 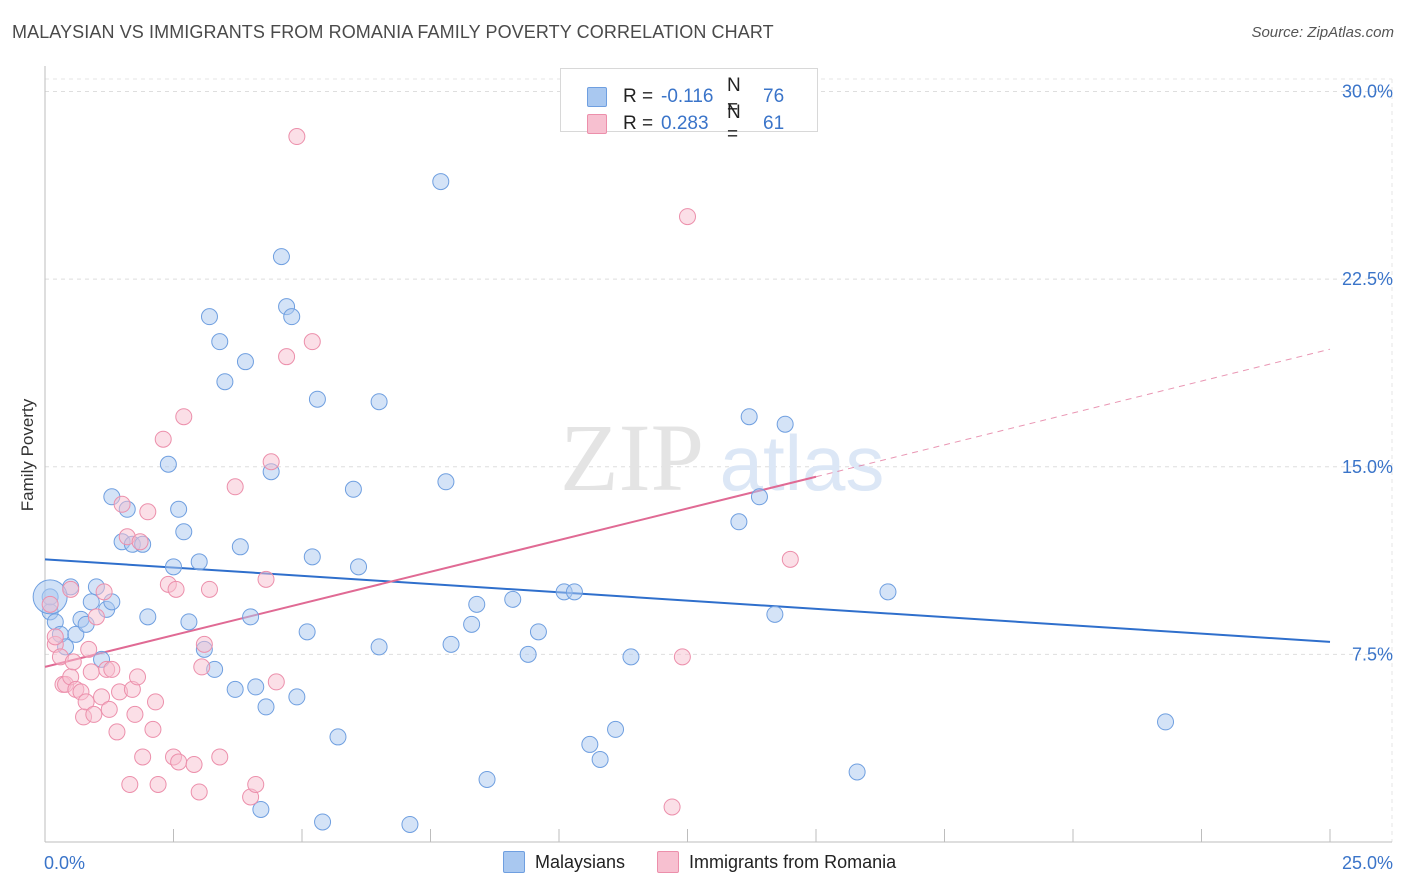 I want to click on legend-swatch-malaysians, so click(x=597, y=97).